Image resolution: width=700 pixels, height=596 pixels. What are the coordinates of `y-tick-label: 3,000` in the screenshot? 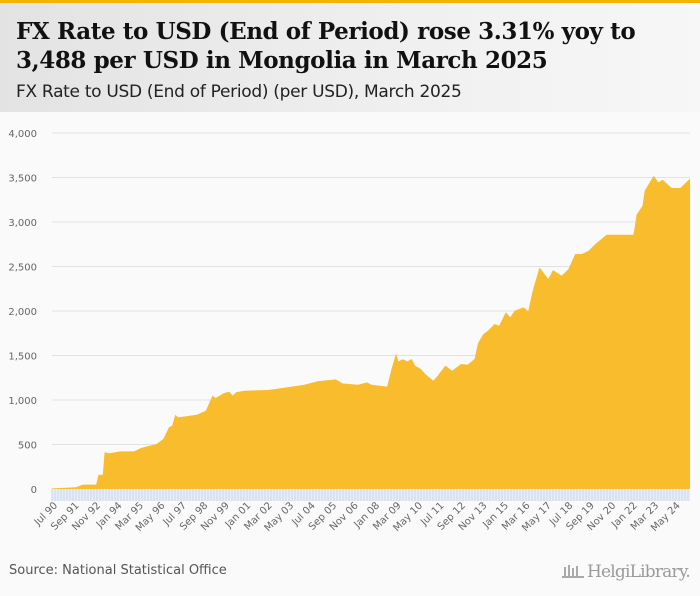 It's located at (22, 223).